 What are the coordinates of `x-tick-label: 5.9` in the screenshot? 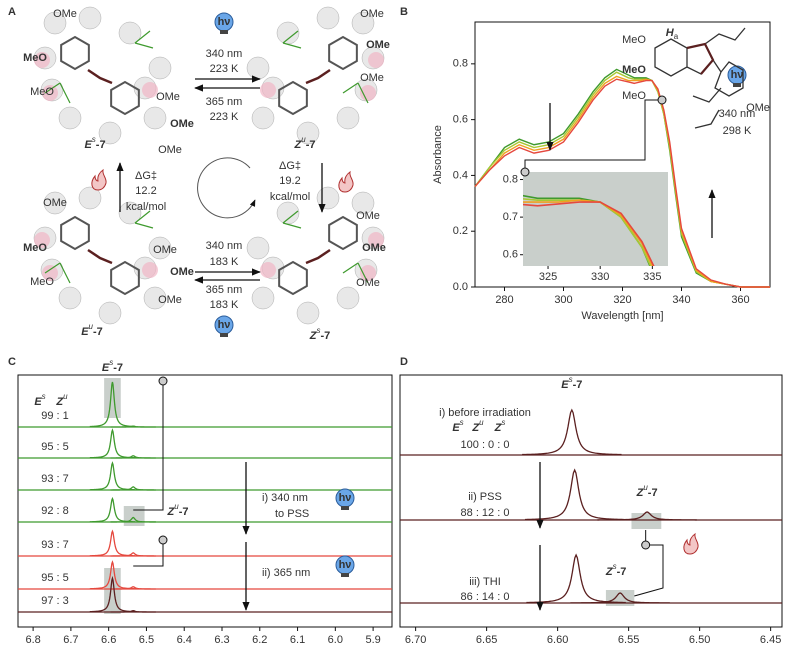 It's located at (372, 640).